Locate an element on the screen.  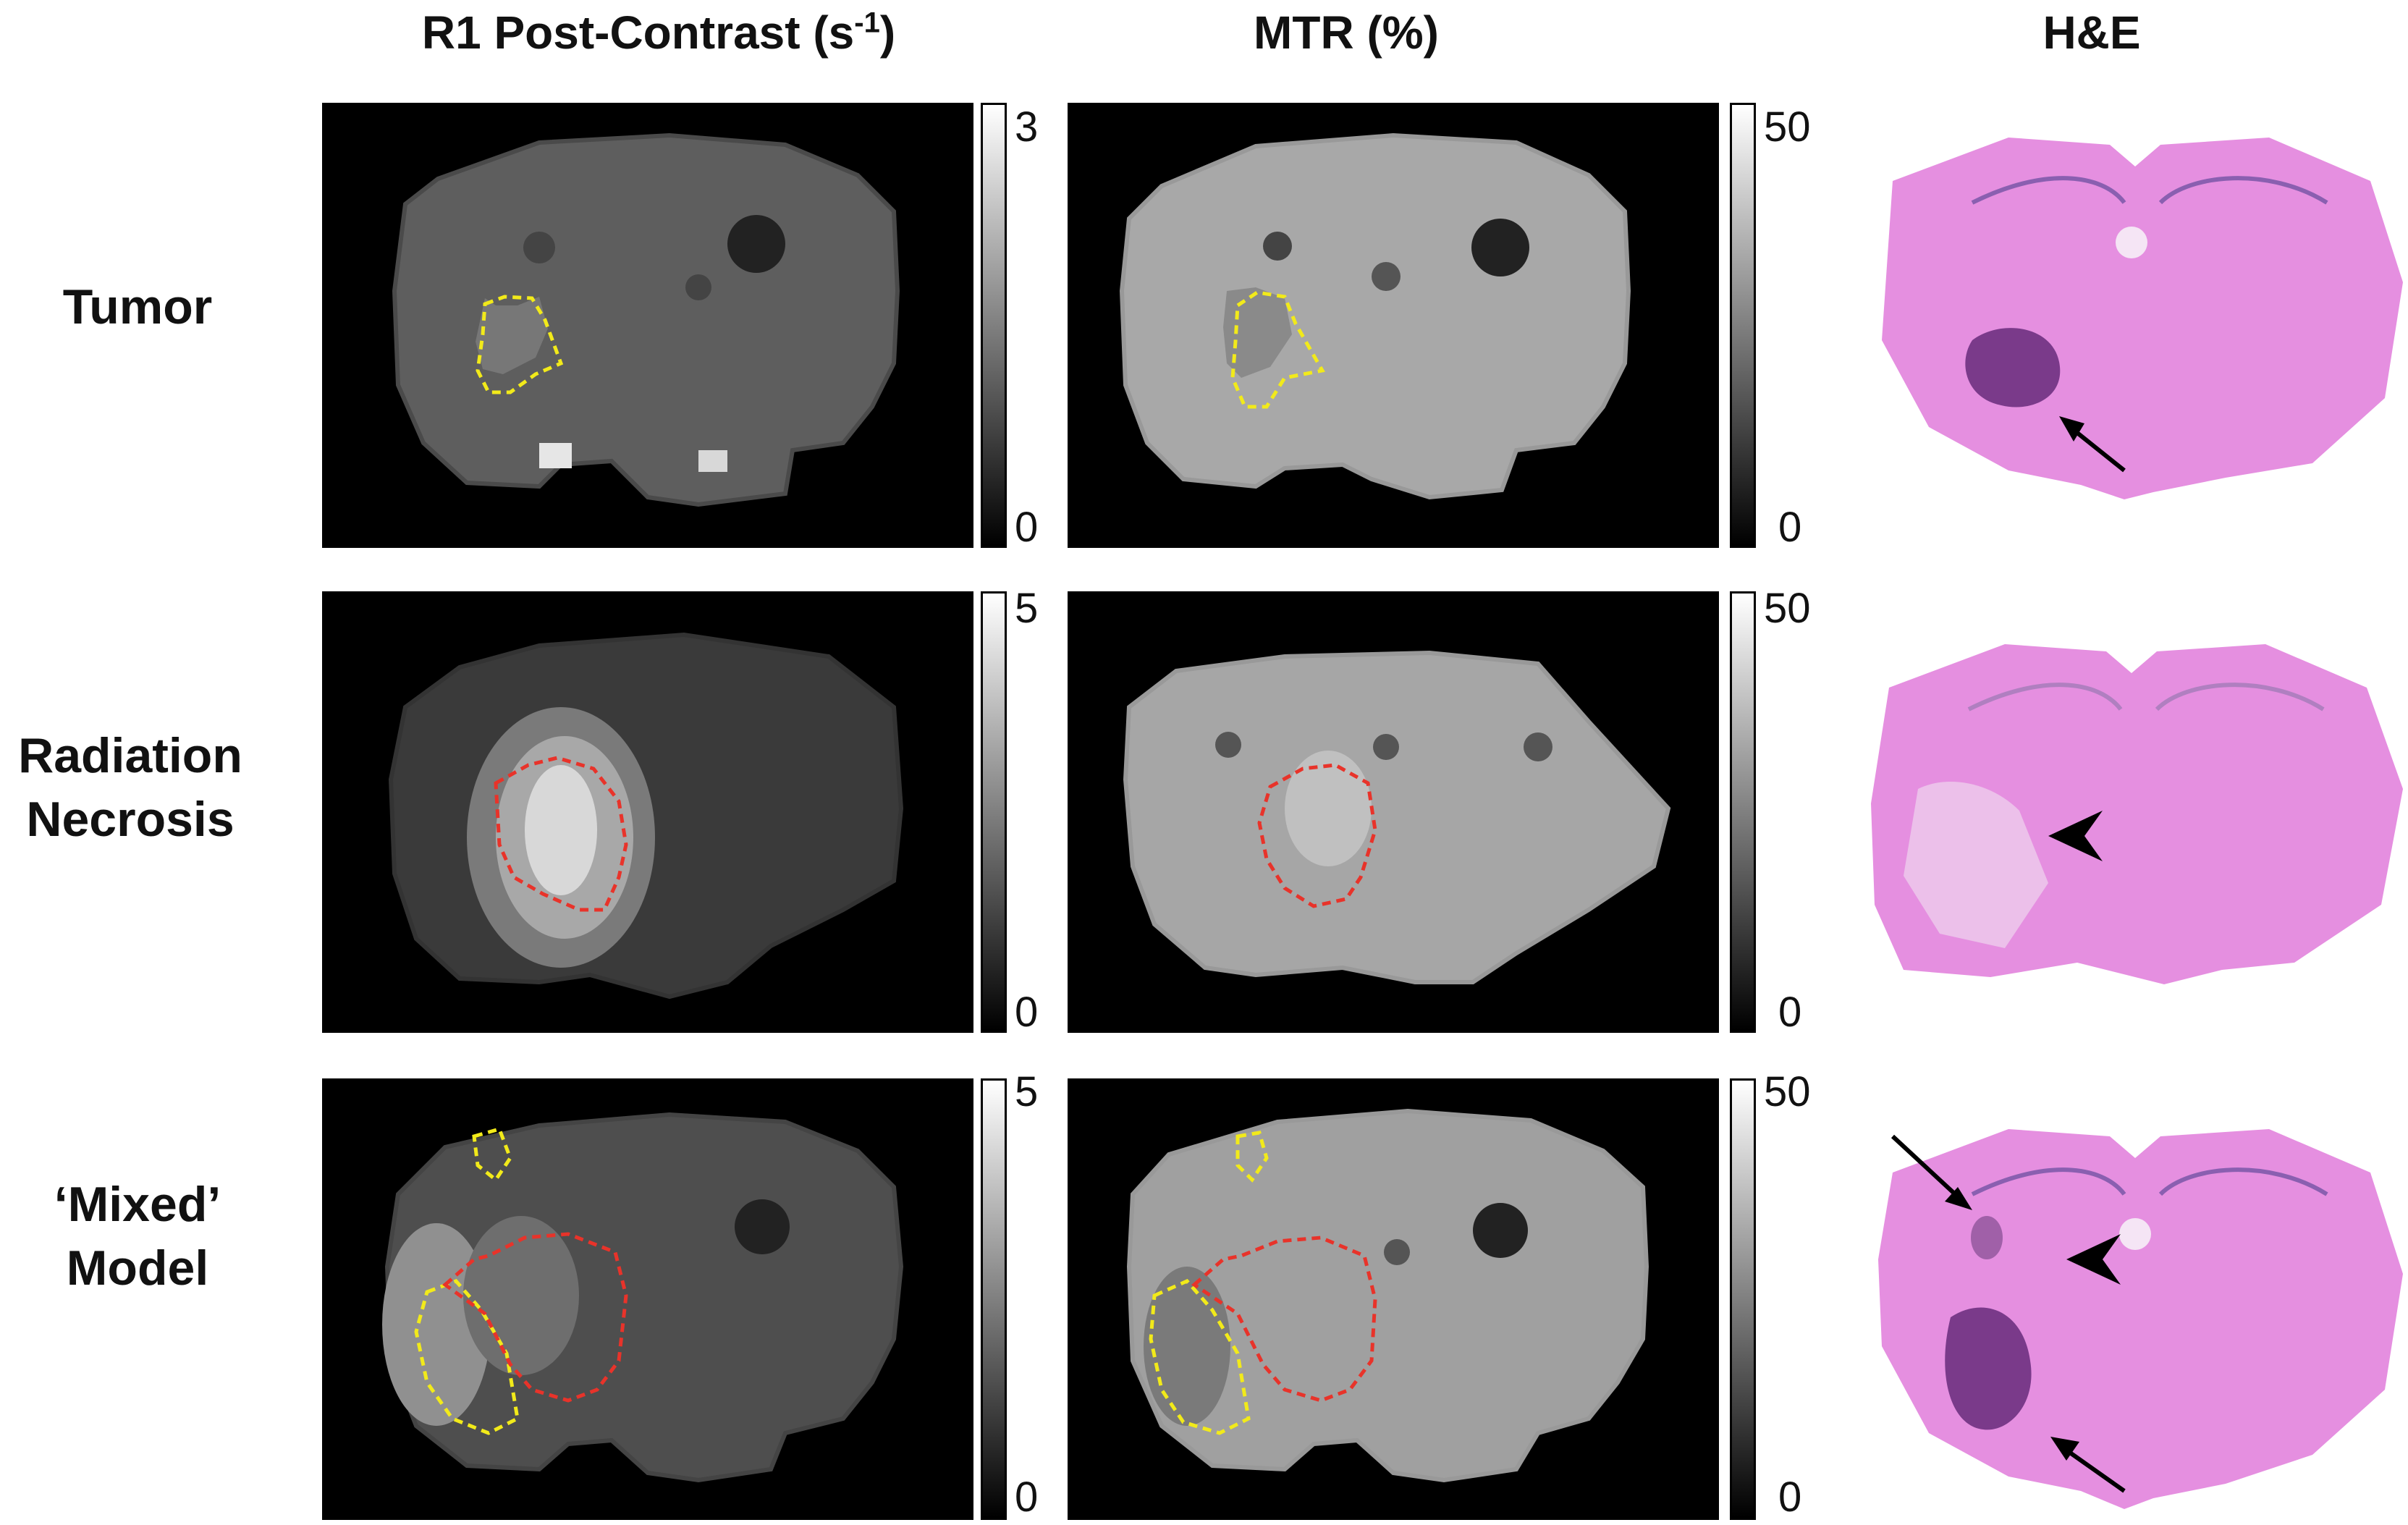
r1-map-mixed-model is located at coordinates (647, 1299).